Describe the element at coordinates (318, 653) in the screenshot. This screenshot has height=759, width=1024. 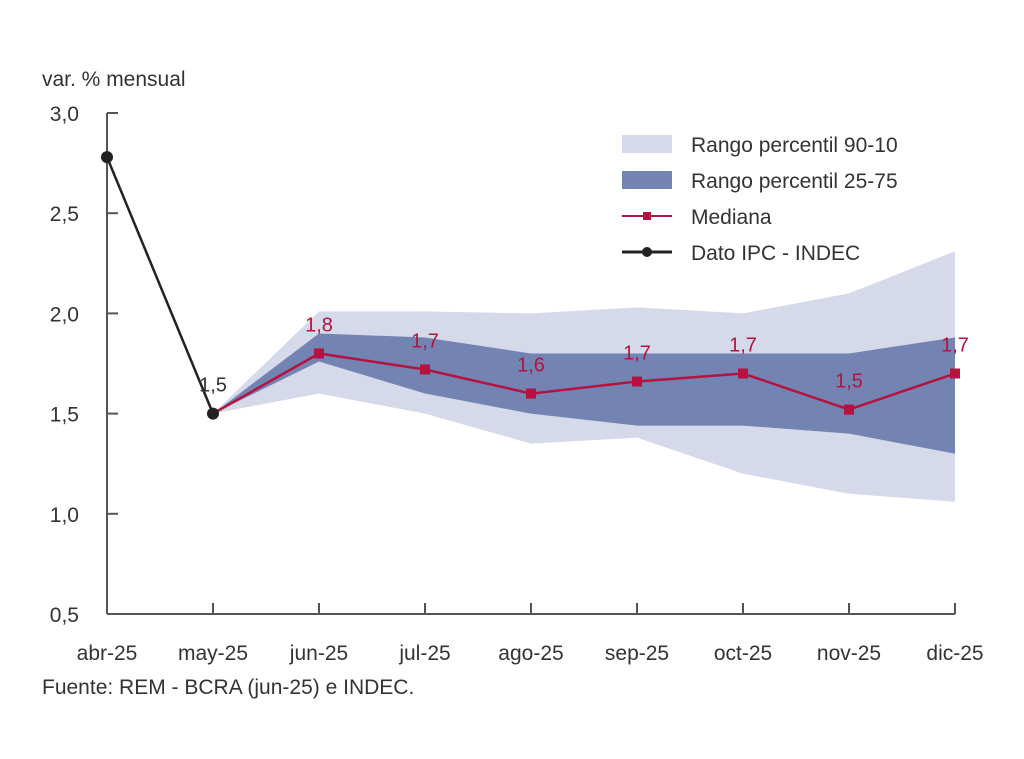
I see `x-tick-label: jun-25` at that location.